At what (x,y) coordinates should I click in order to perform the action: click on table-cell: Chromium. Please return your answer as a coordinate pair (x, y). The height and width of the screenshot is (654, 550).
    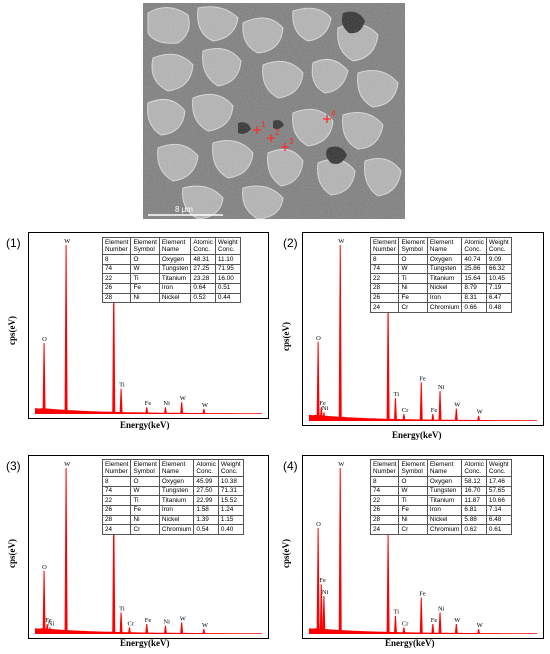
    Looking at the image, I should click on (176, 529).